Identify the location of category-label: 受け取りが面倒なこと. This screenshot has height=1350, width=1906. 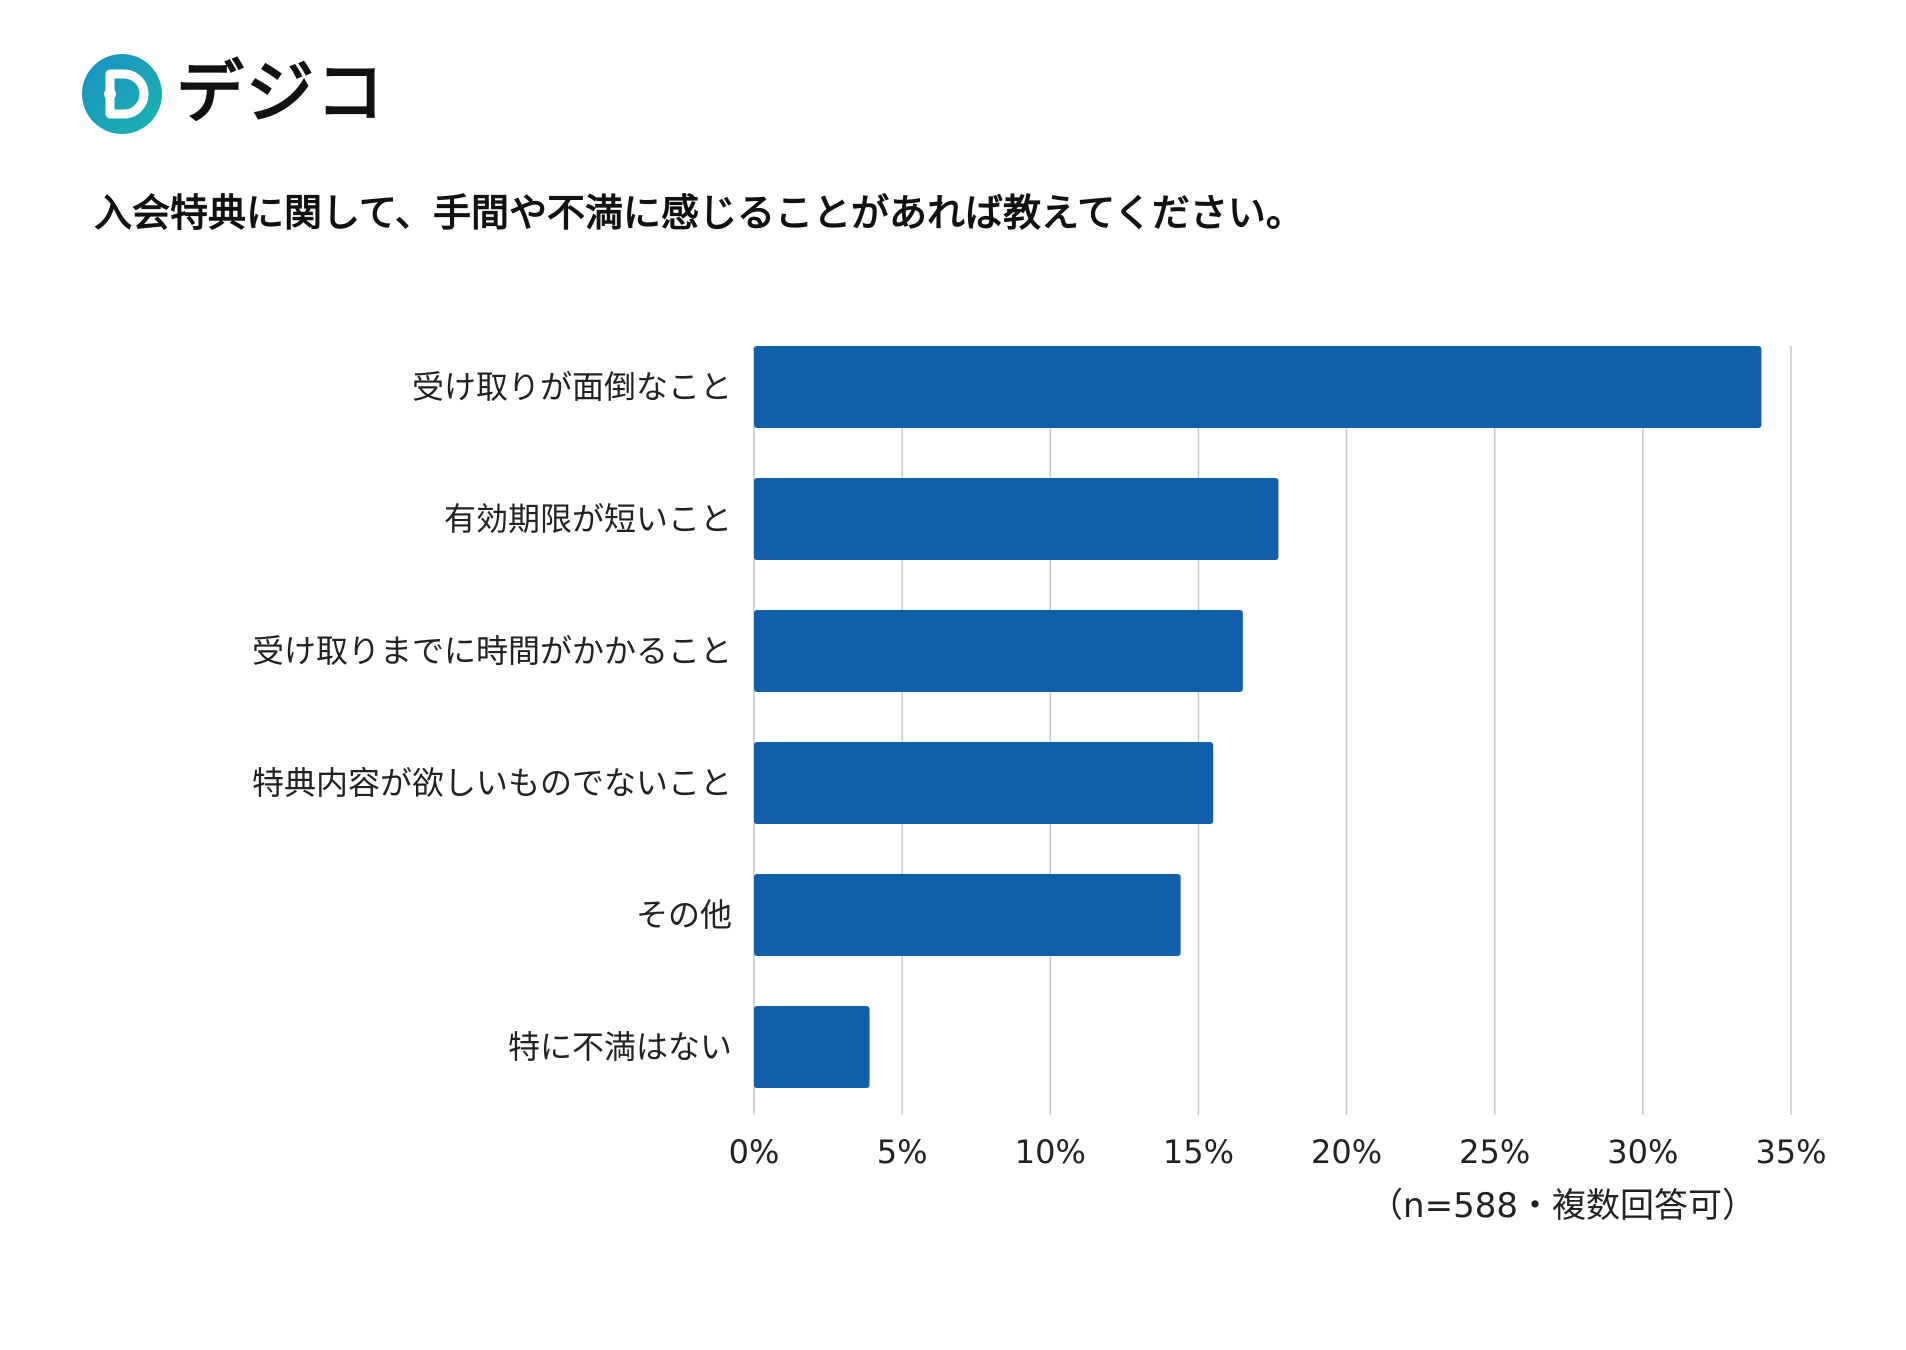
(572, 387).